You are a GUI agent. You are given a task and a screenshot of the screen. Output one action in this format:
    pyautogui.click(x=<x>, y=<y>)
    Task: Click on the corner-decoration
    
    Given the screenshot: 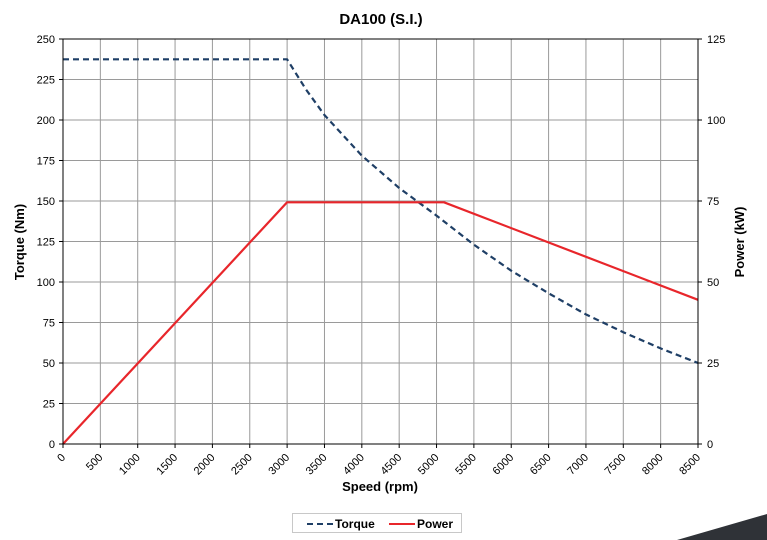 What is the action you would take?
    pyautogui.click(x=722, y=527)
    